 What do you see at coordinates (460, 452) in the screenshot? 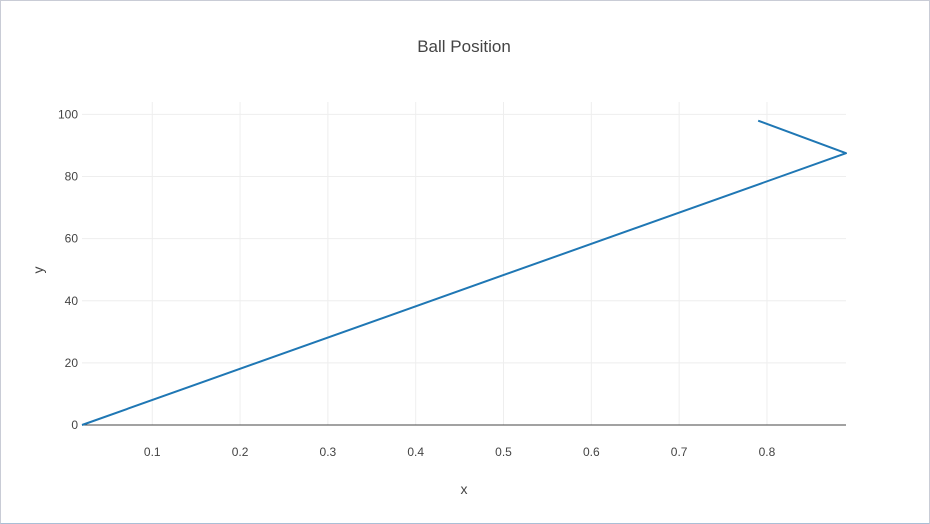
I see `x-tick-labels: 0.1 0.2 0.3 0.4 0.5 0.6 0.7 0.8` at bounding box center [460, 452].